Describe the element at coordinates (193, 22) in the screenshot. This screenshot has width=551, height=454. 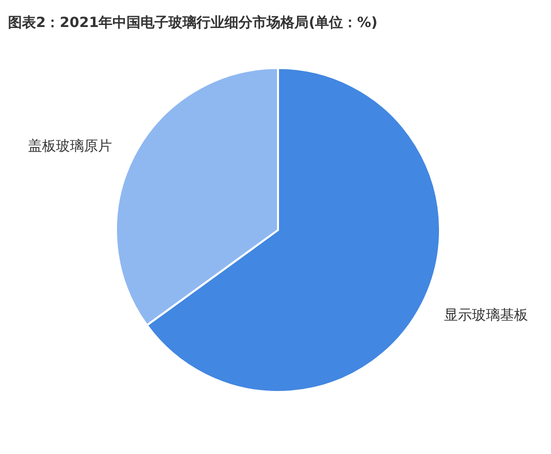
I see `chart-title: 图表2：2021年中国电子玻璃行业细分市场格局(单位：%)` at that location.